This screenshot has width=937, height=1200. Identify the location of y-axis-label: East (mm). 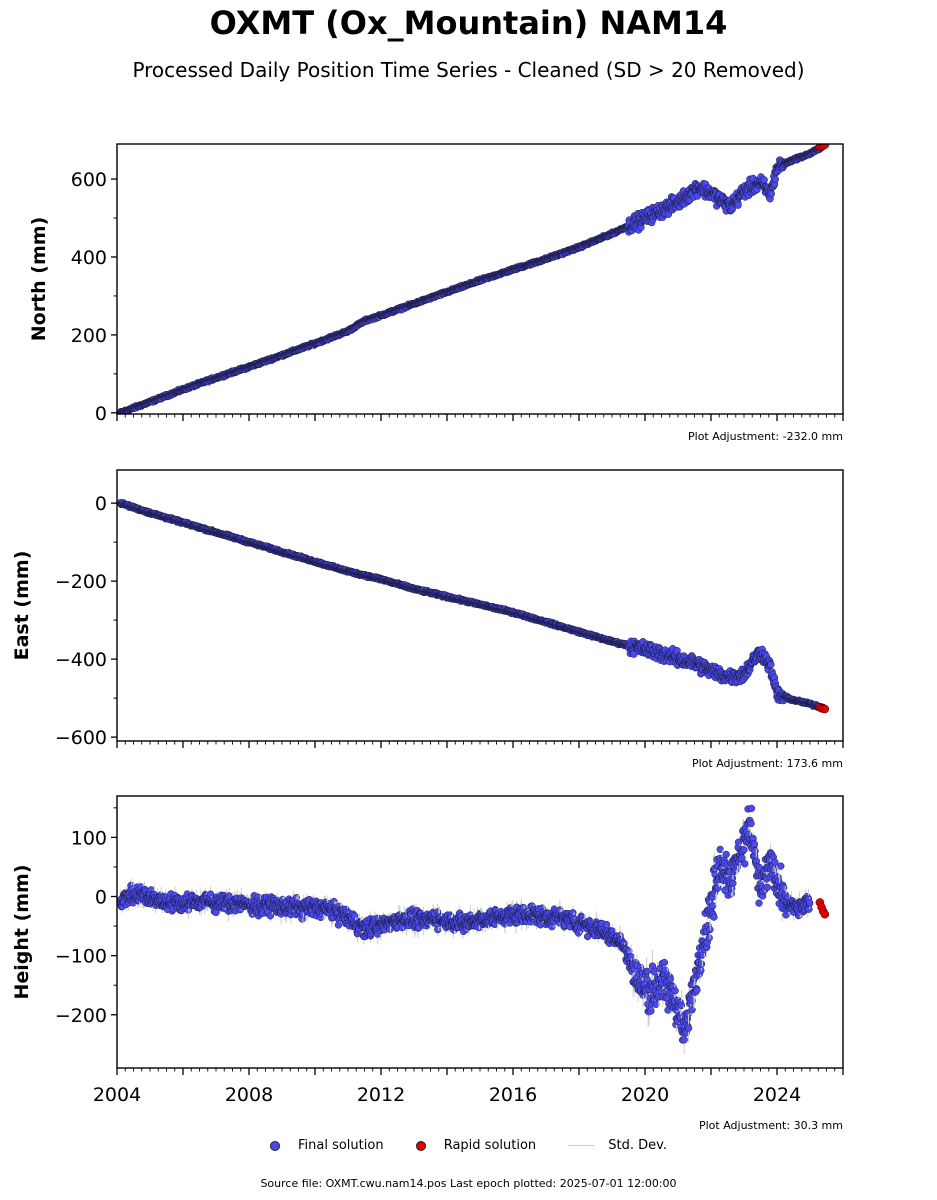
(22, 606).